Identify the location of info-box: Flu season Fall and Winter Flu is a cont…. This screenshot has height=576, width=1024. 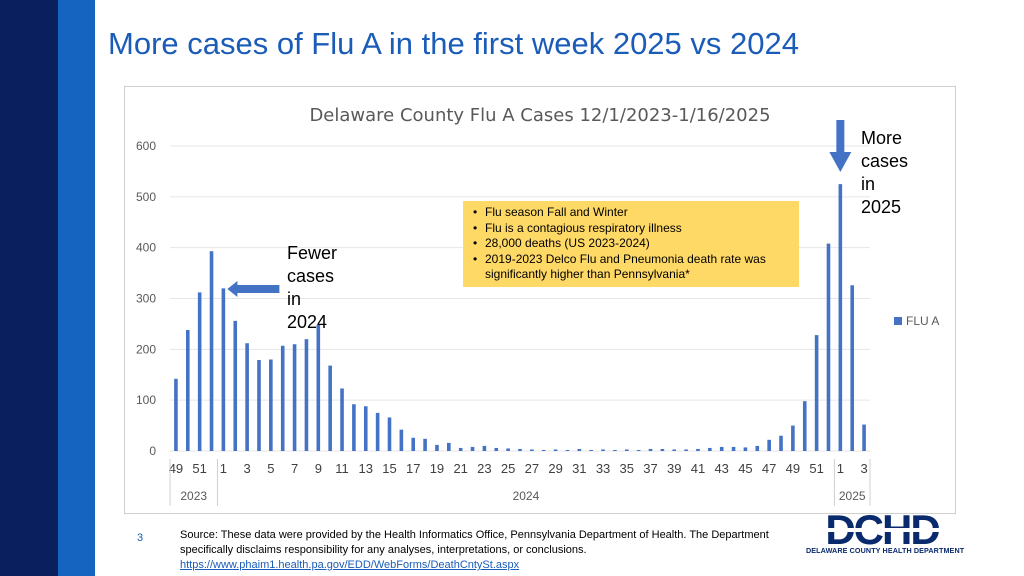
(631, 244).